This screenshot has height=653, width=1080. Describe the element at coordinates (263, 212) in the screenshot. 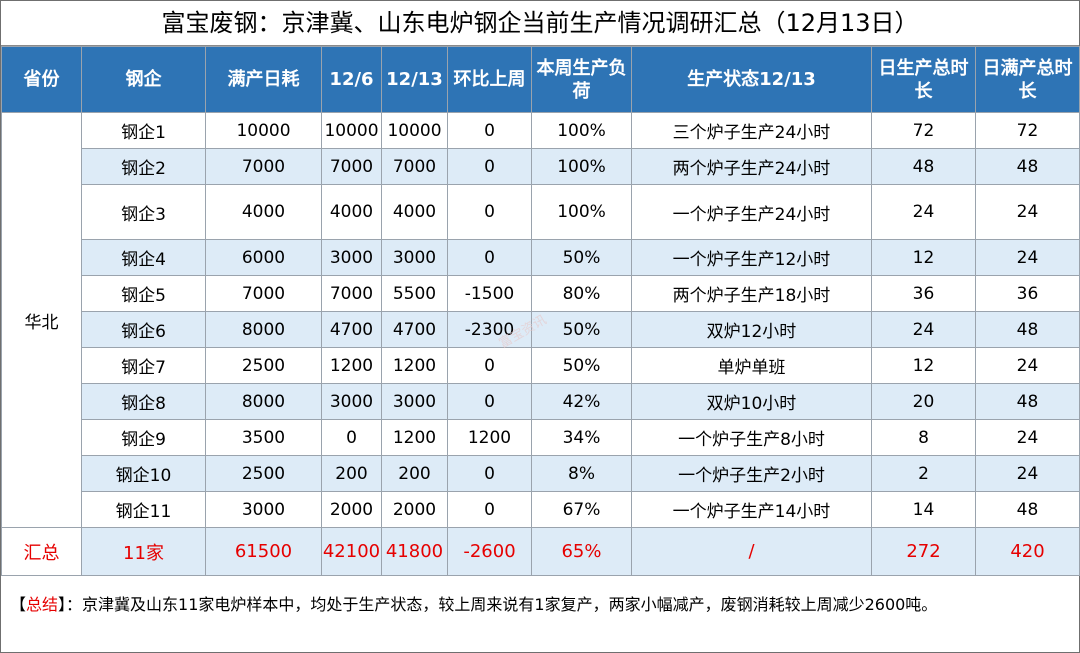

I see `full-daily-cell: 4000` at that location.